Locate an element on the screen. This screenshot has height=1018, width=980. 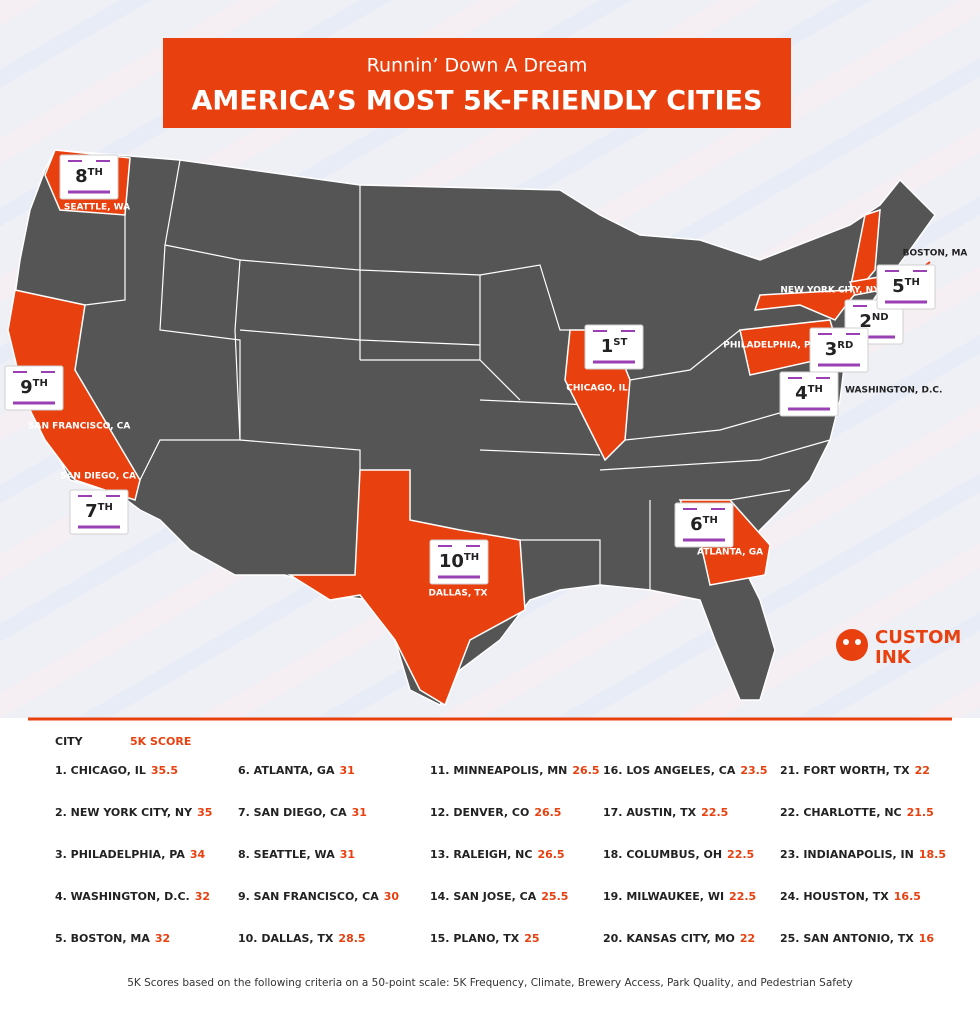
badge-rank: 6TH is located at coordinates (704, 524).